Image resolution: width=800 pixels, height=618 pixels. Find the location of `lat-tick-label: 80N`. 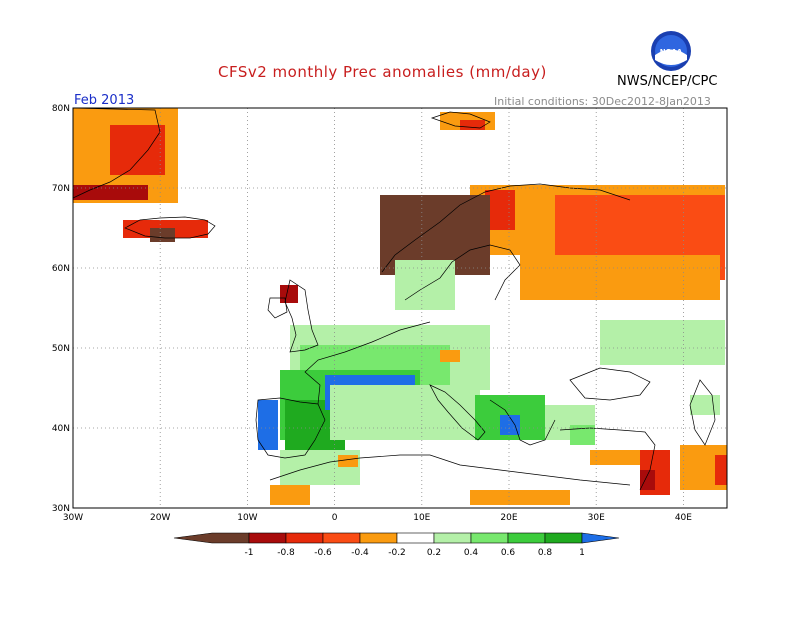

lat-tick-label: 80N is located at coordinates (61, 109).